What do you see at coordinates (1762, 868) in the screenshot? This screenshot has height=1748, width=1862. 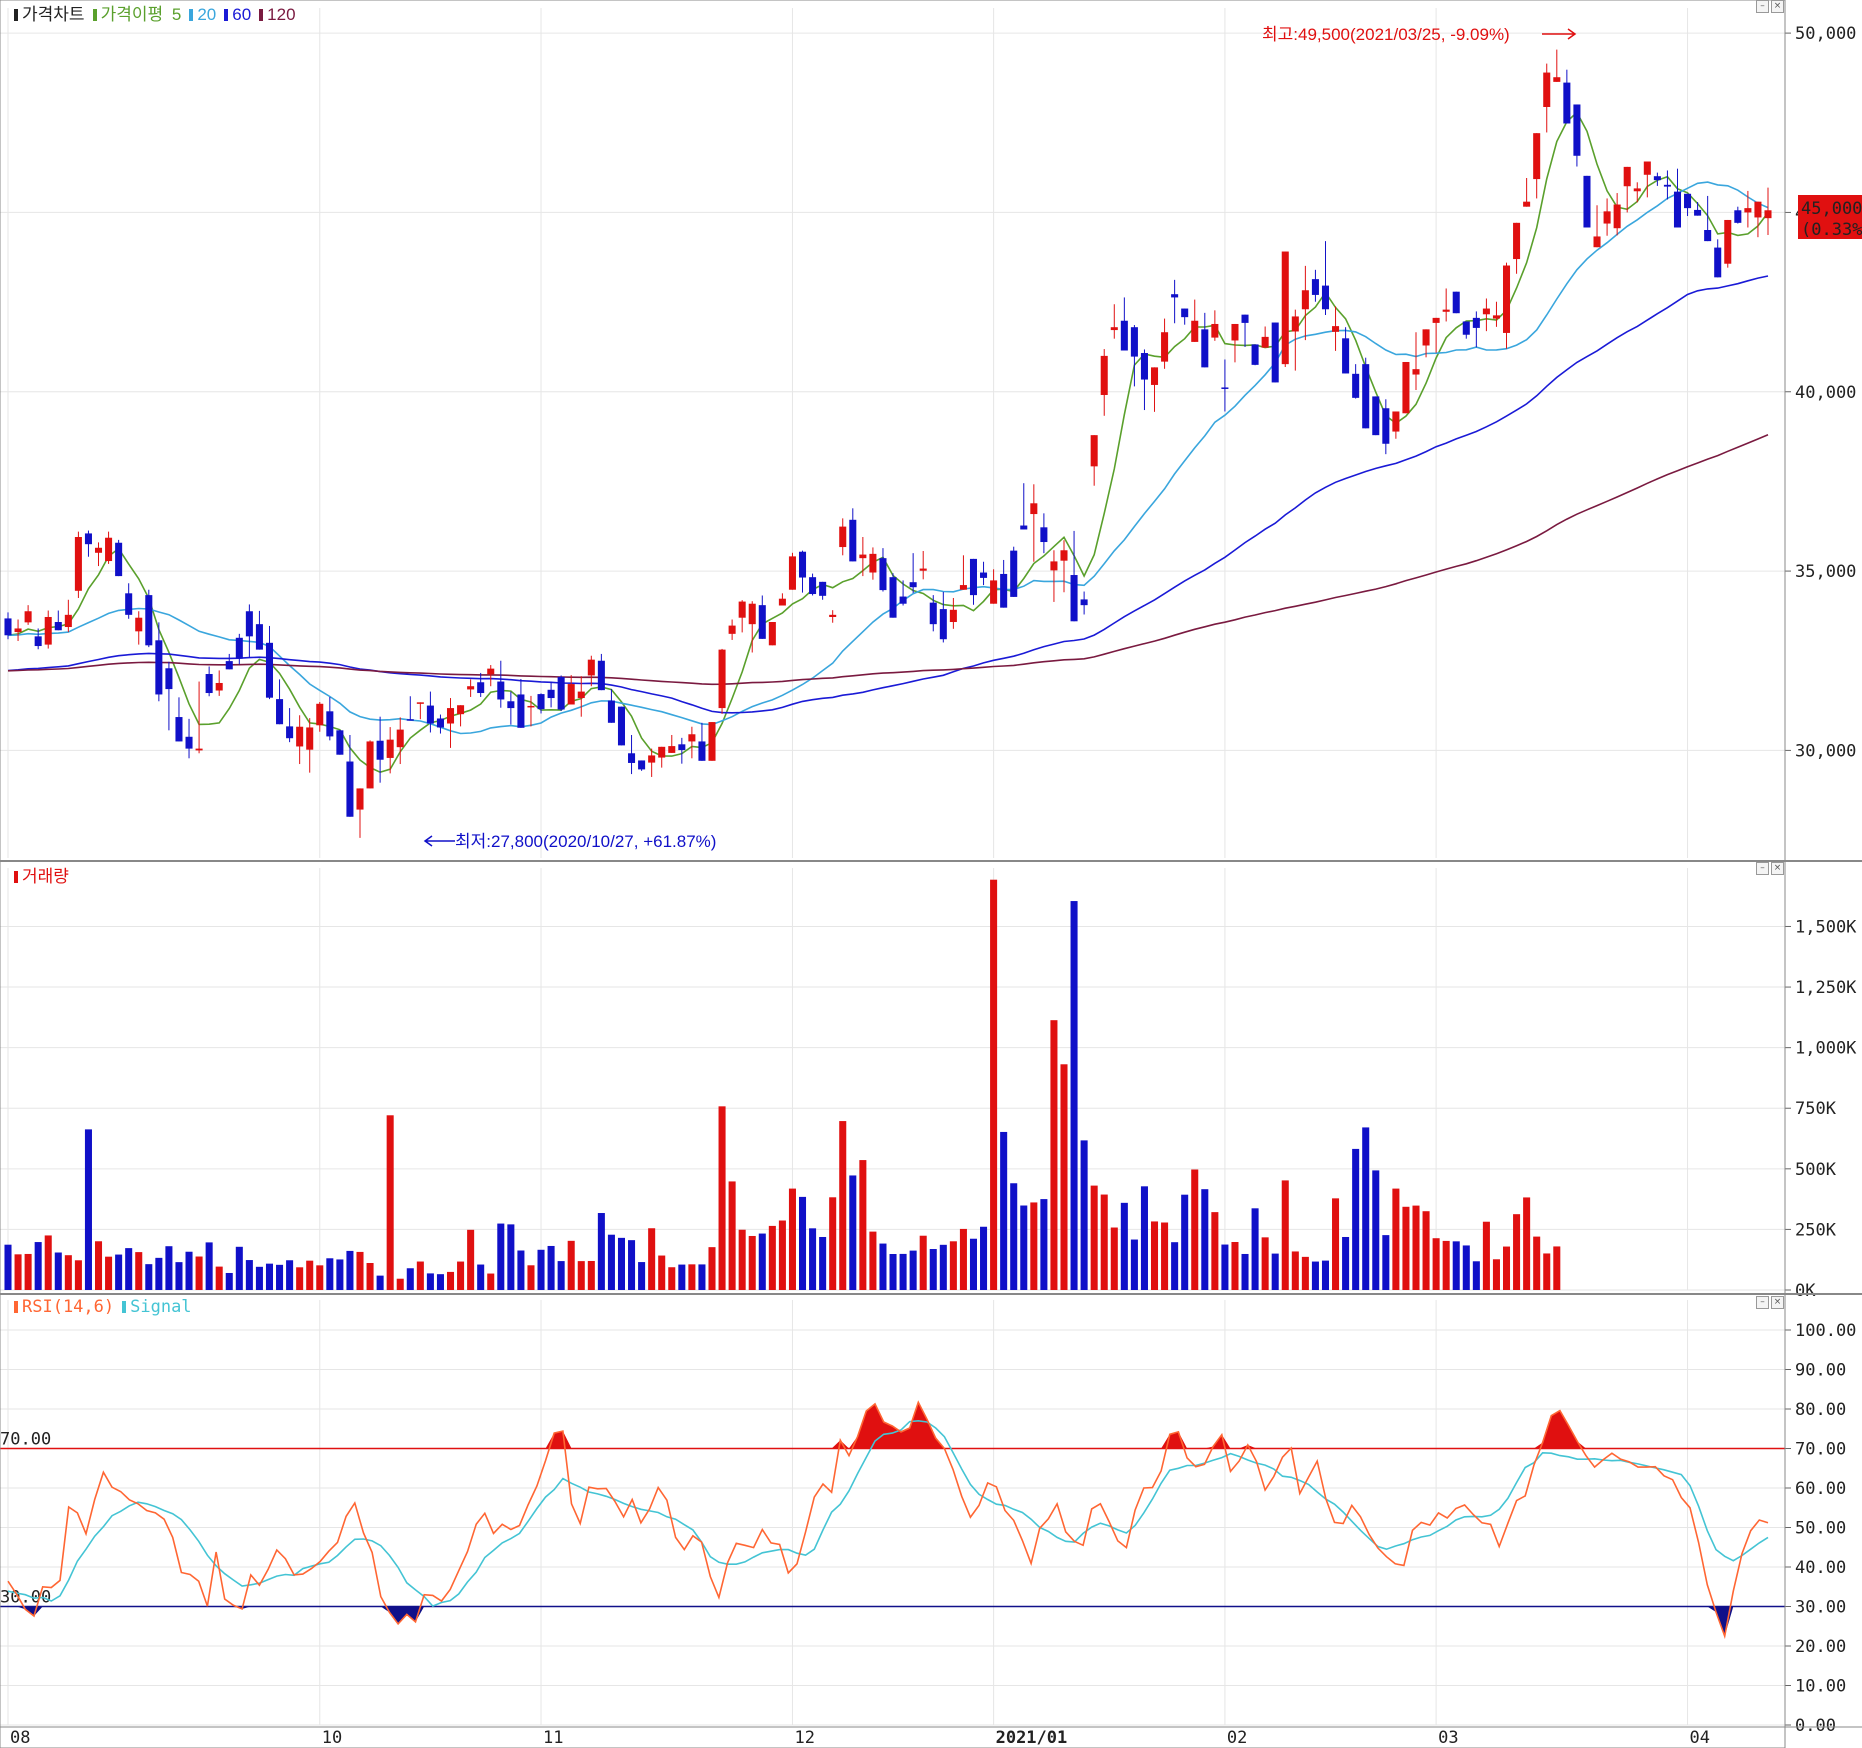 I see `volume-panel-minimize-icon: –` at bounding box center [1762, 868].